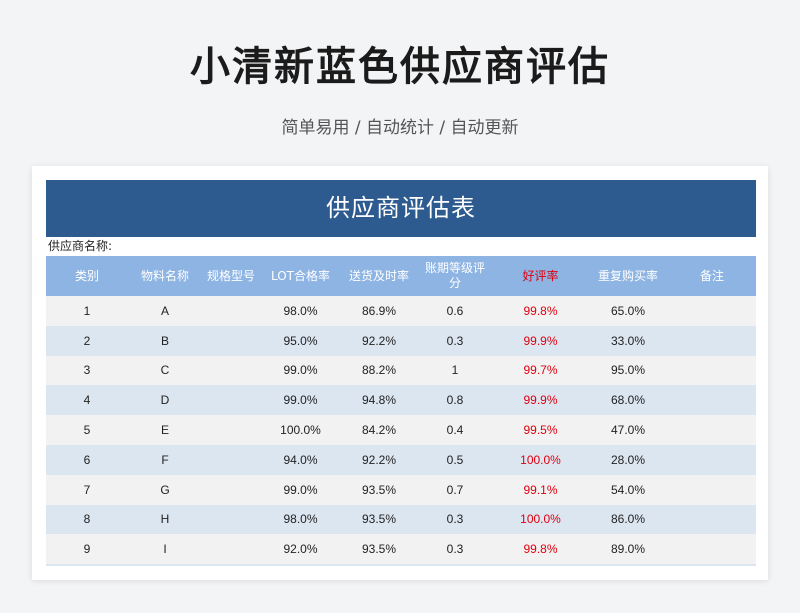  Describe the element at coordinates (455, 400) in the screenshot. I see `cell-payment-score: 0.8` at that location.